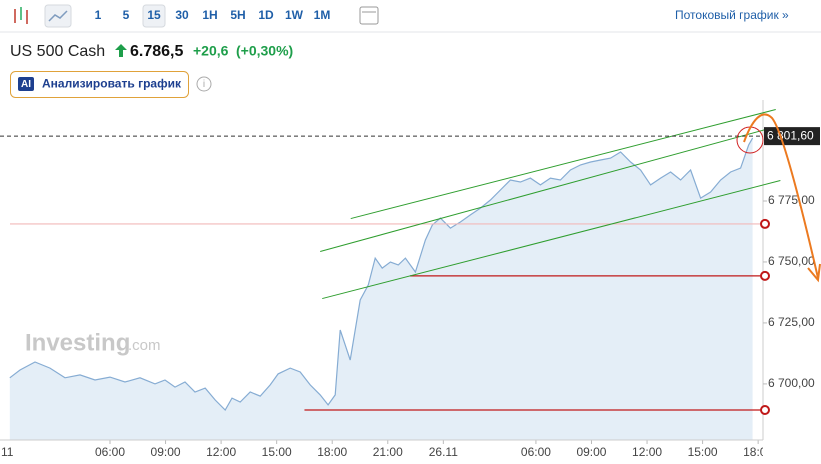 Image resolution: width=821 pixels, height=464 pixels. What do you see at coordinates (98, 15) in the screenshot?
I see `interval-button: 1` at bounding box center [98, 15].